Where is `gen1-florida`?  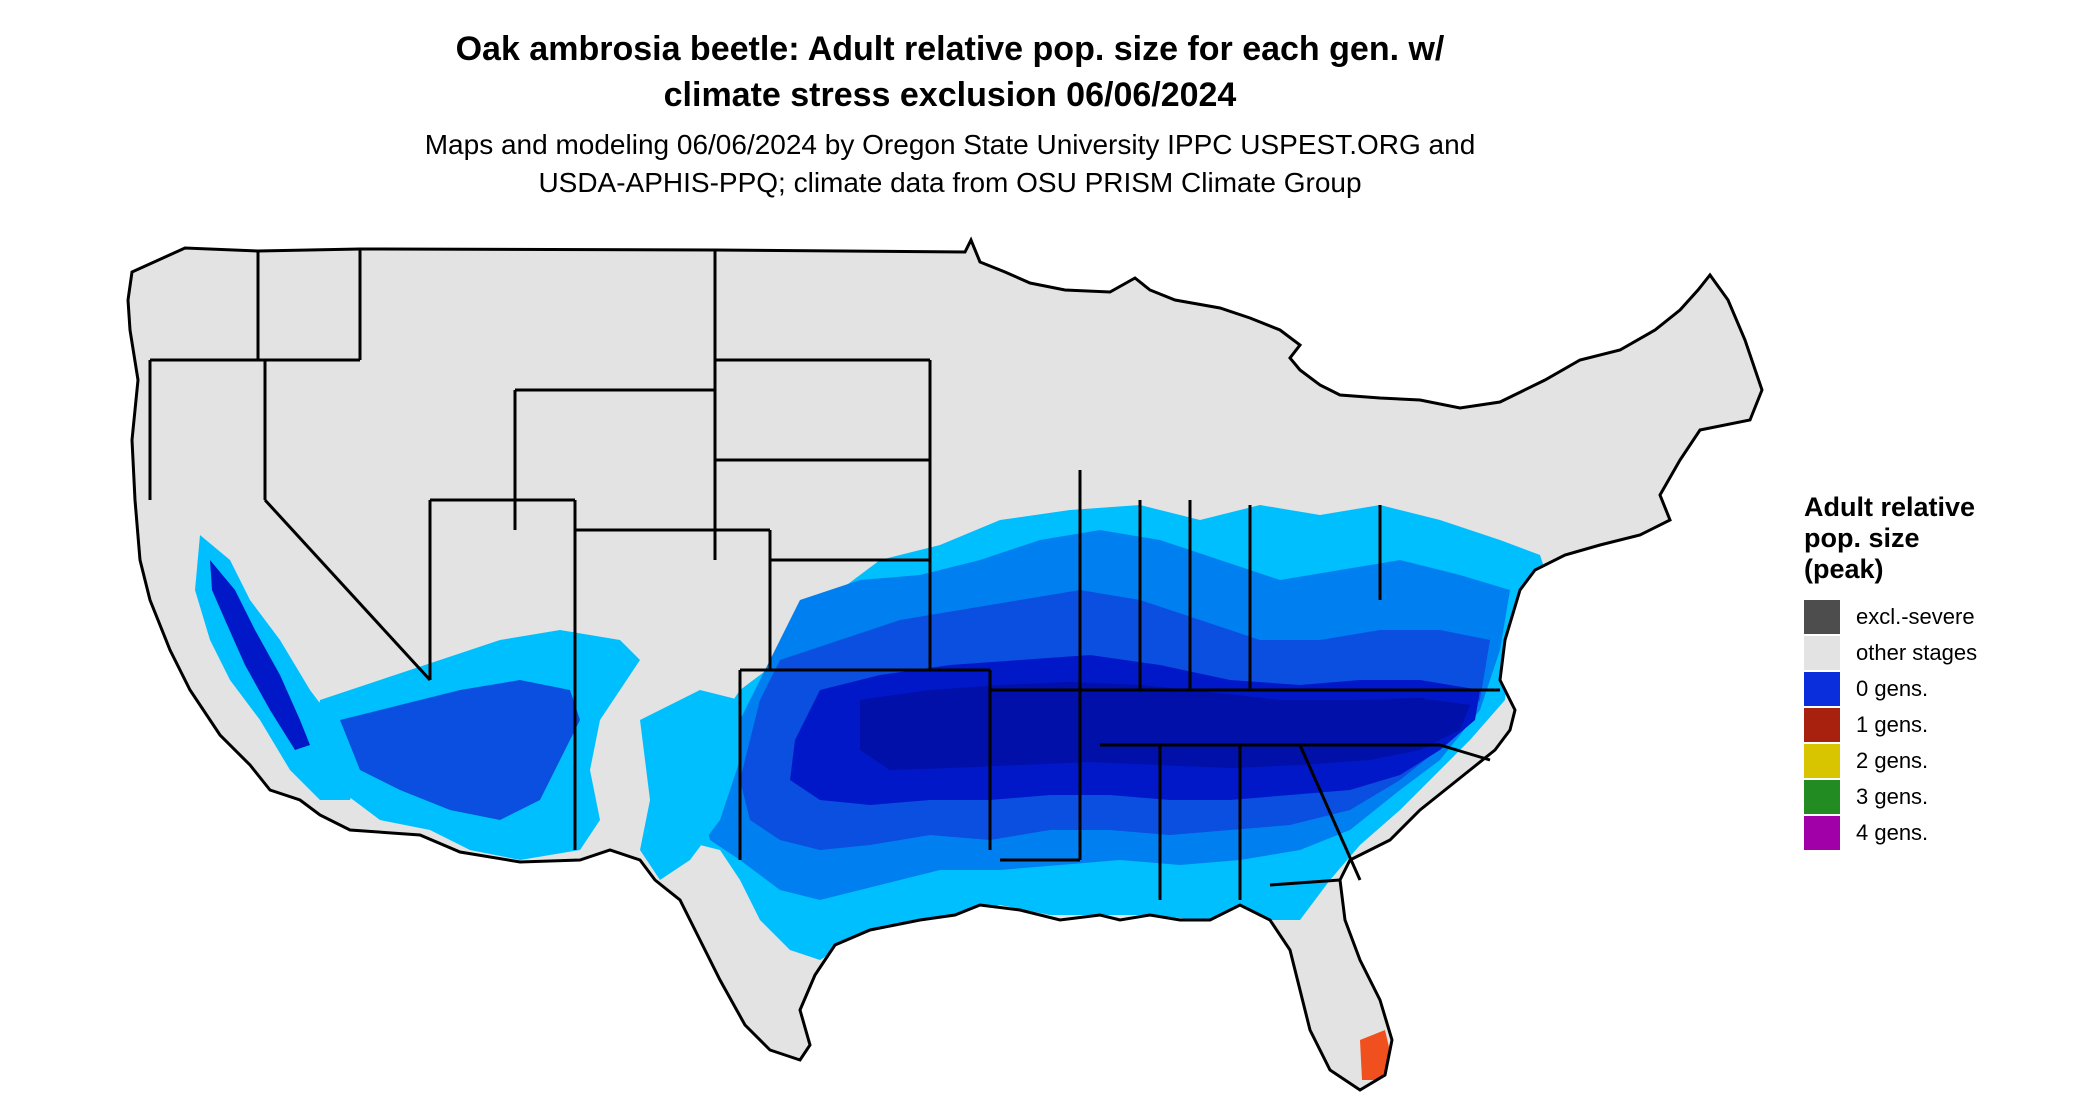 gen1-florida is located at coordinates (1376, 1055).